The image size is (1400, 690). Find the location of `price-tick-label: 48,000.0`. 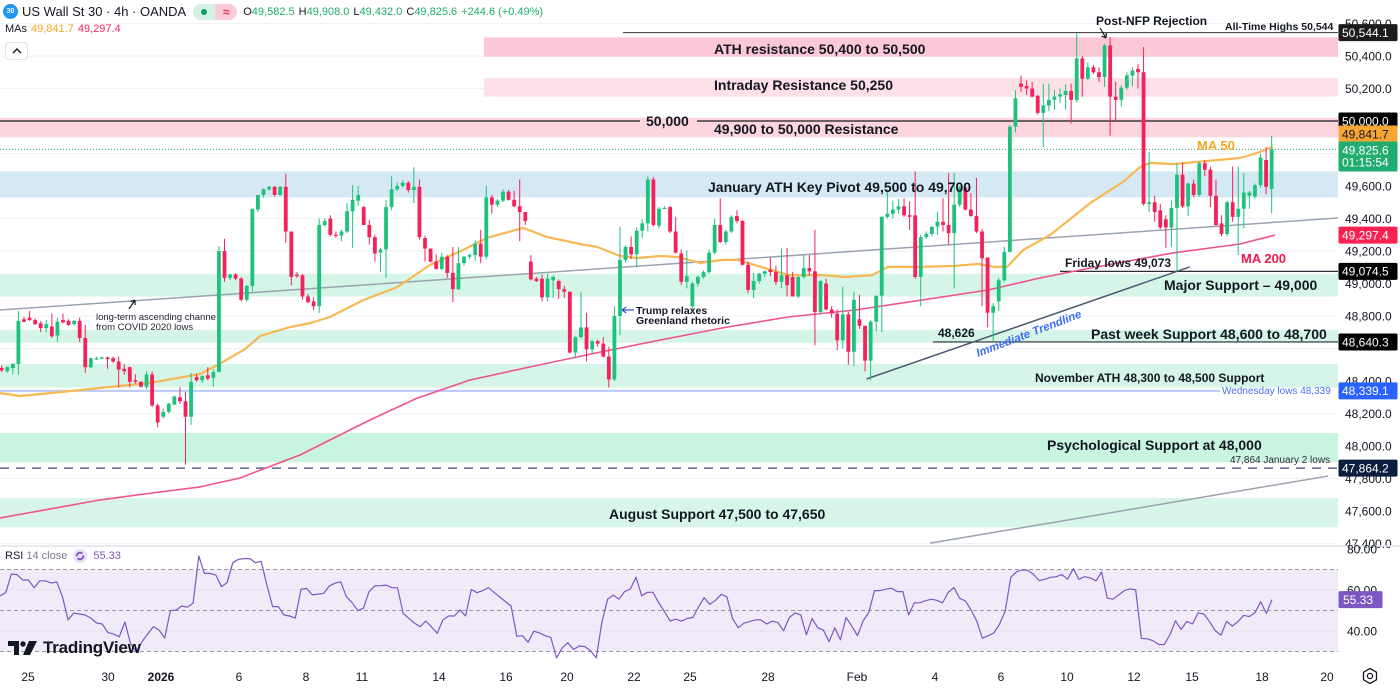

price-tick-label: 48,000.0 is located at coordinates (1368, 446).